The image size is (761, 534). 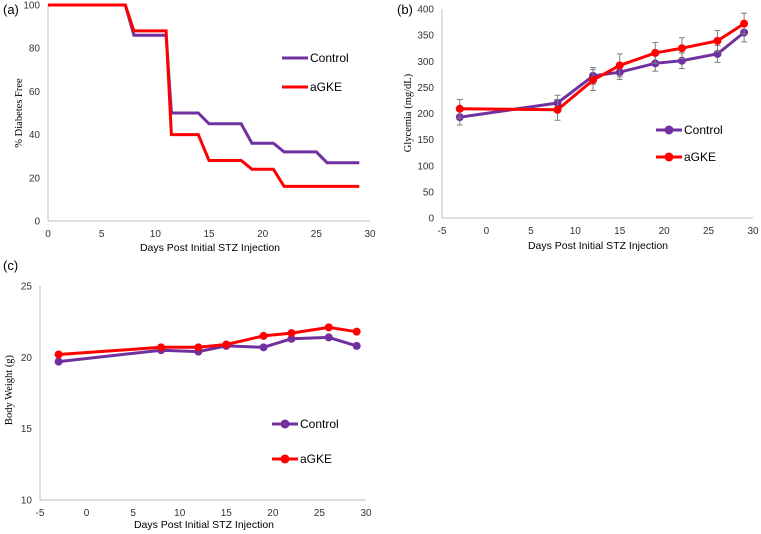 What do you see at coordinates (429, 192) in the screenshot?
I see `y-tick-label: 50` at bounding box center [429, 192].